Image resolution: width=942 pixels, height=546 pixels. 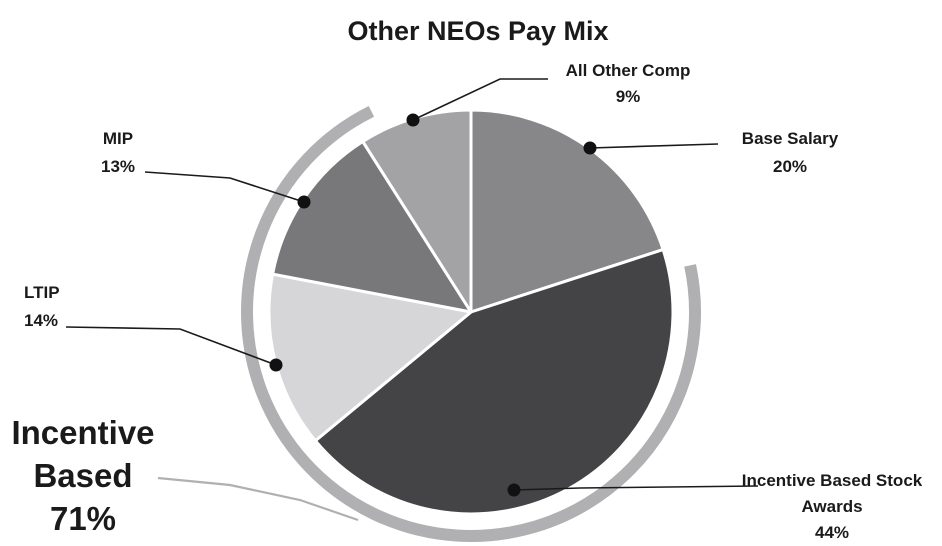 What do you see at coordinates (83, 518) in the screenshot?
I see `group-value: 71%` at bounding box center [83, 518].